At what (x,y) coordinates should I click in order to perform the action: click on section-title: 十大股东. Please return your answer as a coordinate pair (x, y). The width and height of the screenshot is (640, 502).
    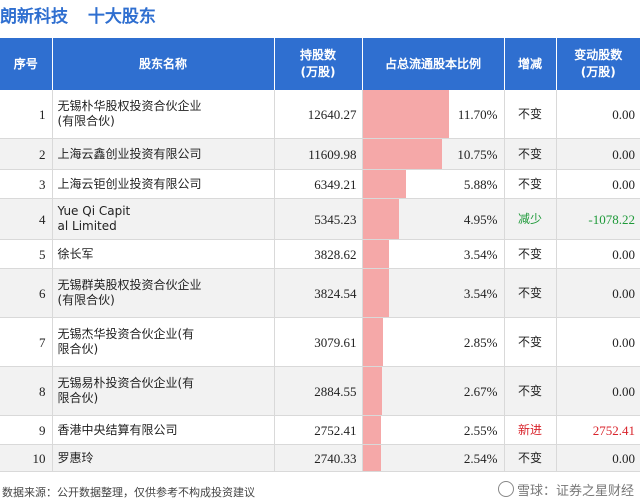
    Looking at the image, I should click on (121, 17).